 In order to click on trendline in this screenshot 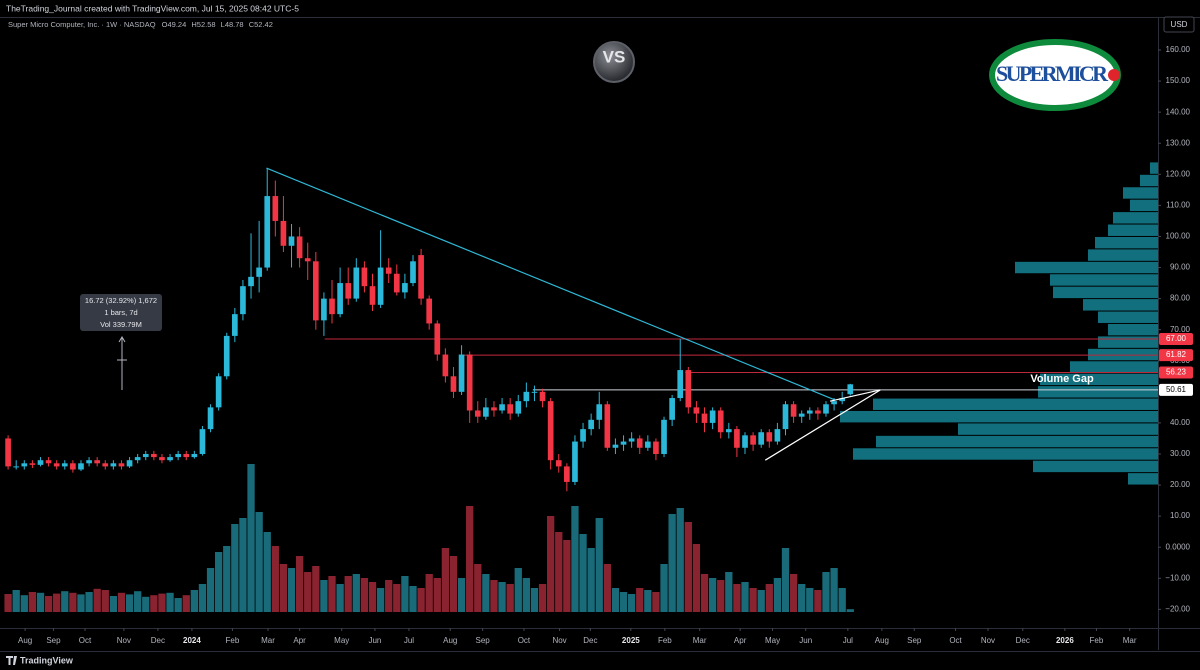, I will do `click(822, 425)`.